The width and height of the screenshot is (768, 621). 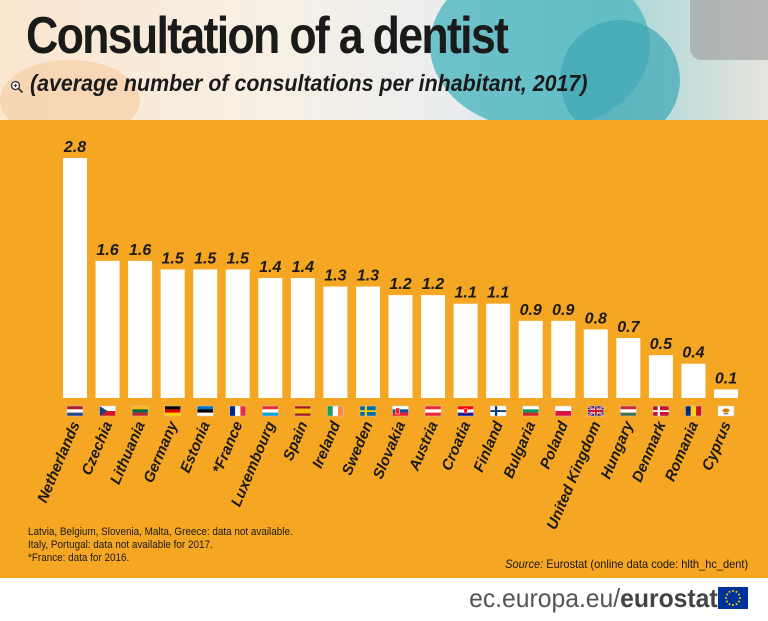 I want to click on category-label: Croatia, so click(x=456, y=446).